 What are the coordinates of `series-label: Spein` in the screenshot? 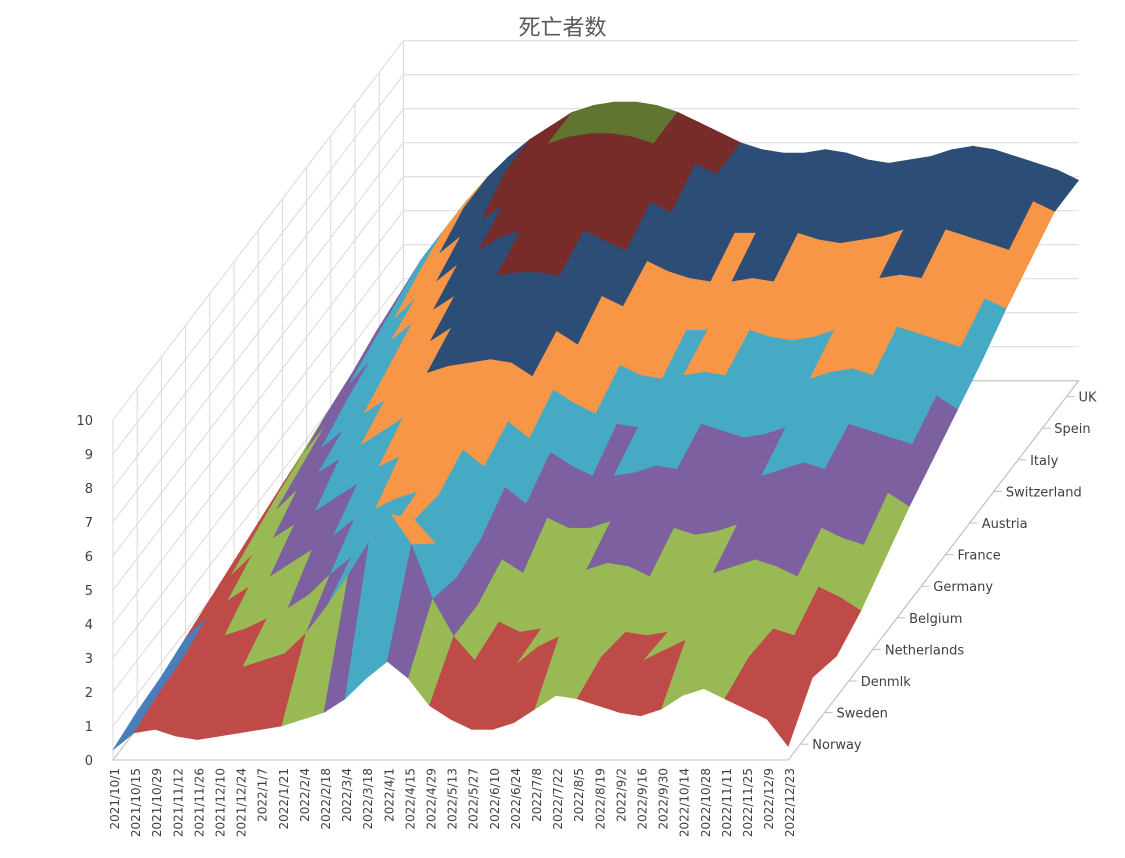 It's located at (1072, 429).